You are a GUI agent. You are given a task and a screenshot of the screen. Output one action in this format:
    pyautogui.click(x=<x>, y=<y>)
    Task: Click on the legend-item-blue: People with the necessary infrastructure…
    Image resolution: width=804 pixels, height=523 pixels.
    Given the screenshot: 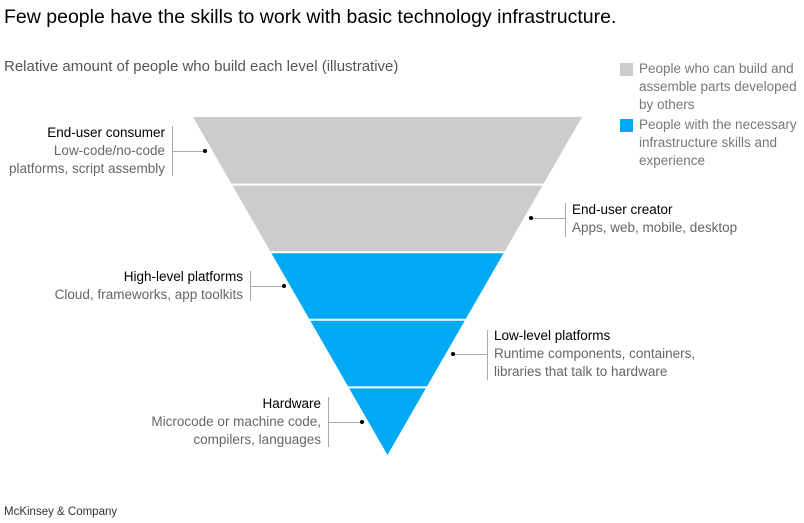 What is the action you would take?
    pyautogui.click(x=712, y=143)
    